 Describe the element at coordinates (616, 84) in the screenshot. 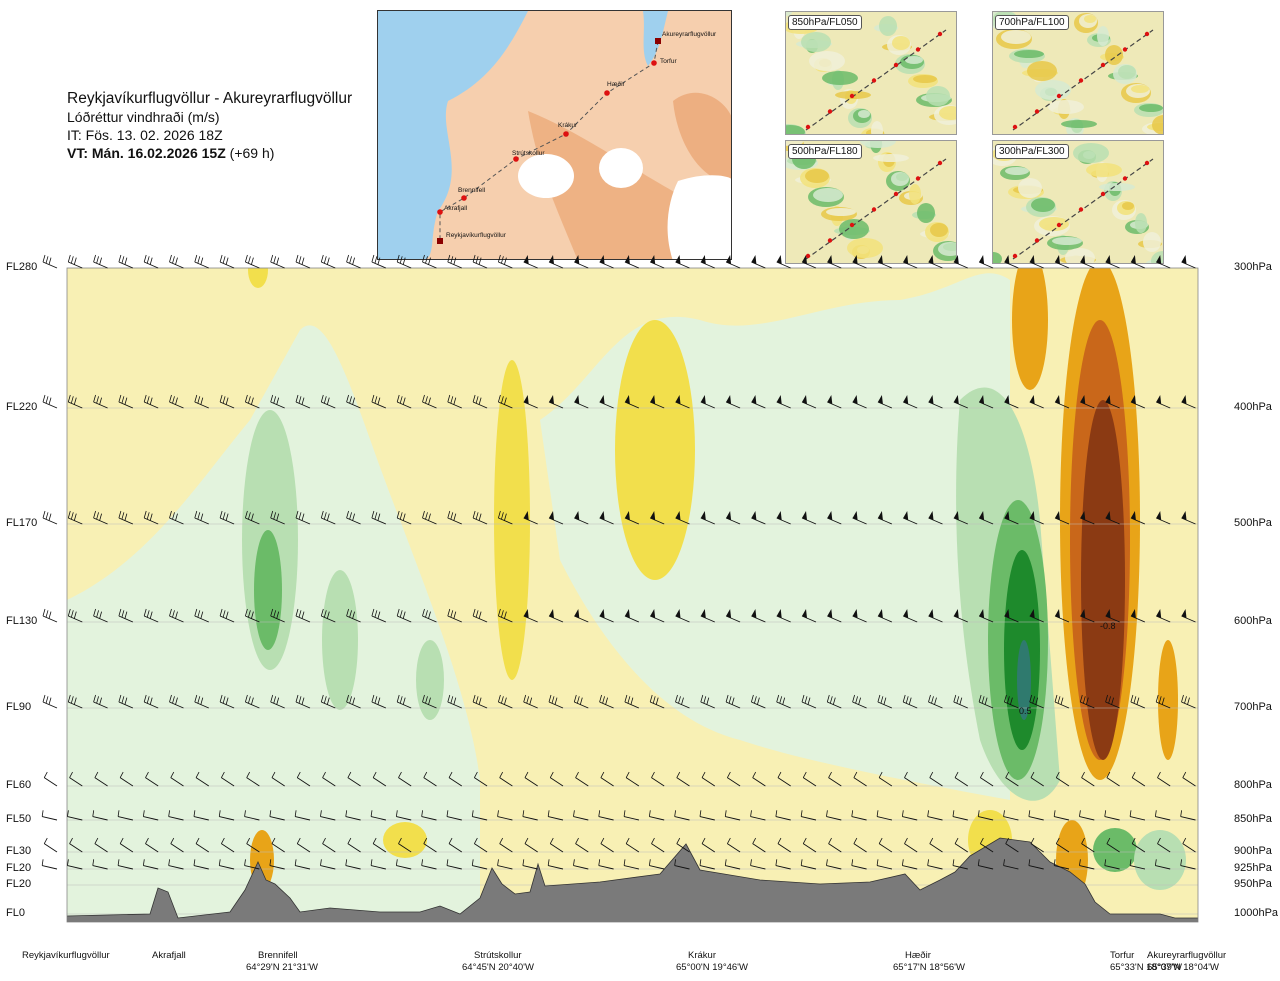

I see `map-waypoint-label: Hæðir` at that location.